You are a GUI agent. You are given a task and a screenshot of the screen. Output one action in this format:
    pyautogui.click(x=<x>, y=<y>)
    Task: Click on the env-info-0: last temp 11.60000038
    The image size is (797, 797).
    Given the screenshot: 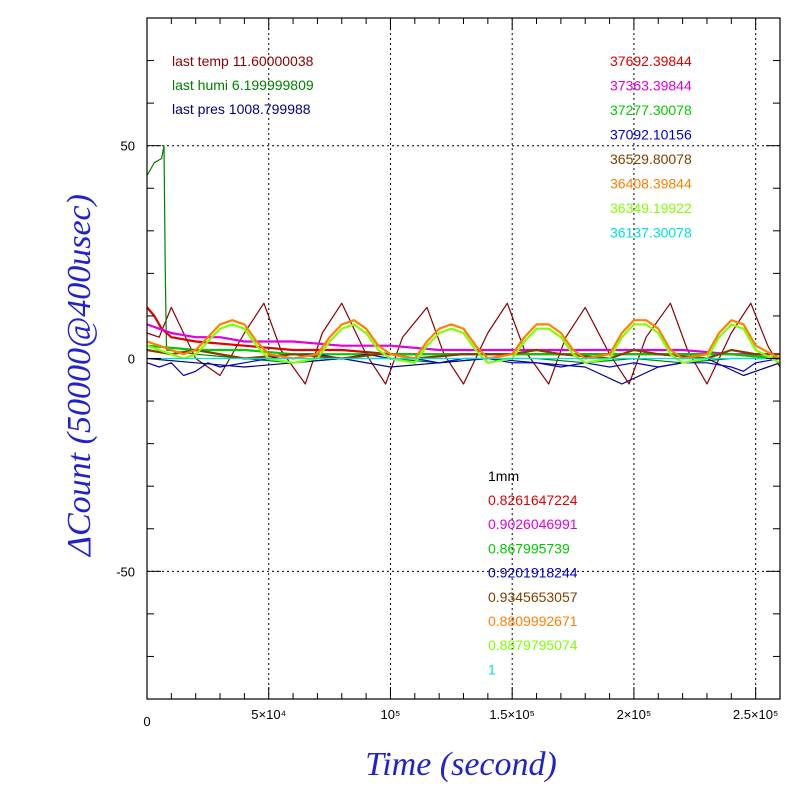 What is the action you would take?
    pyautogui.click(x=243, y=61)
    